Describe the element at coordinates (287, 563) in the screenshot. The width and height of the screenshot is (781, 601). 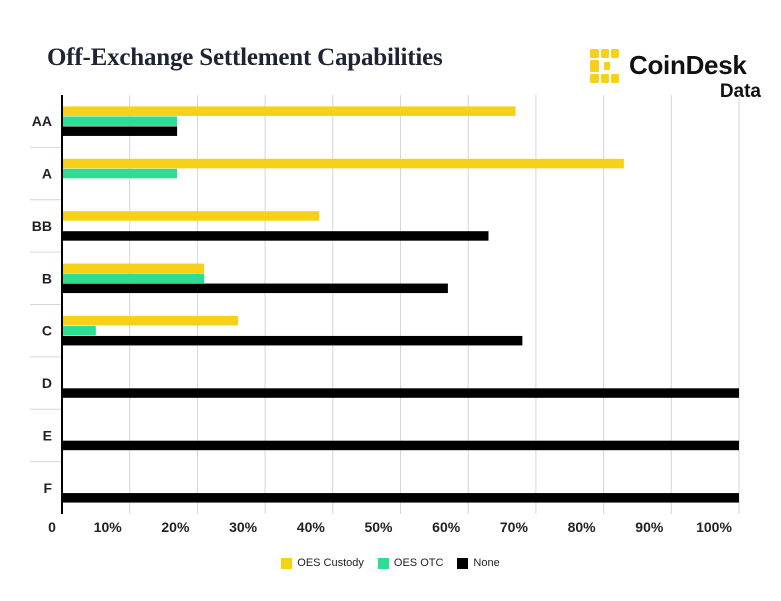
I see `legend-swatch-oes-custody` at that location.